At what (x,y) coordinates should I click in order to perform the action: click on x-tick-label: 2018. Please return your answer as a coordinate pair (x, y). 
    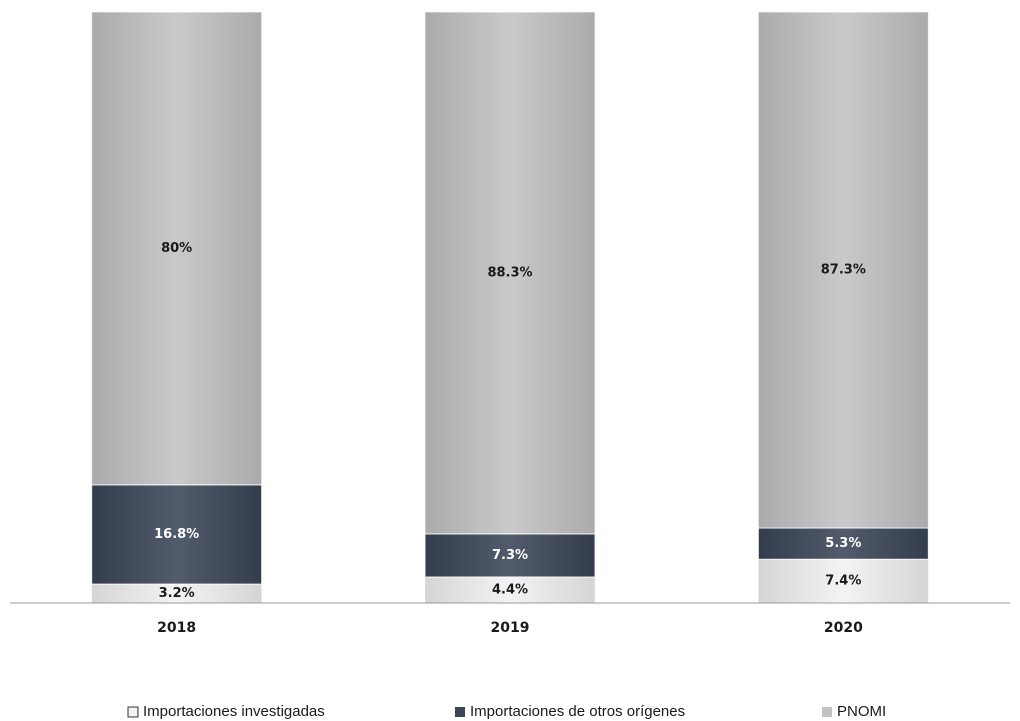
    Looking at the image, I should click on (176, 628).